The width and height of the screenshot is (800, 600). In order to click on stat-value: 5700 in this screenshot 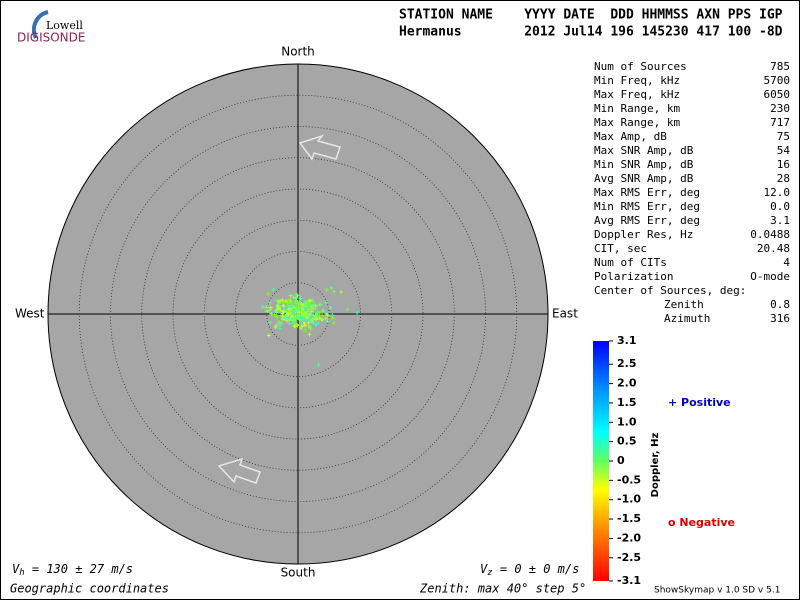, I will do `click(777, 80)`.